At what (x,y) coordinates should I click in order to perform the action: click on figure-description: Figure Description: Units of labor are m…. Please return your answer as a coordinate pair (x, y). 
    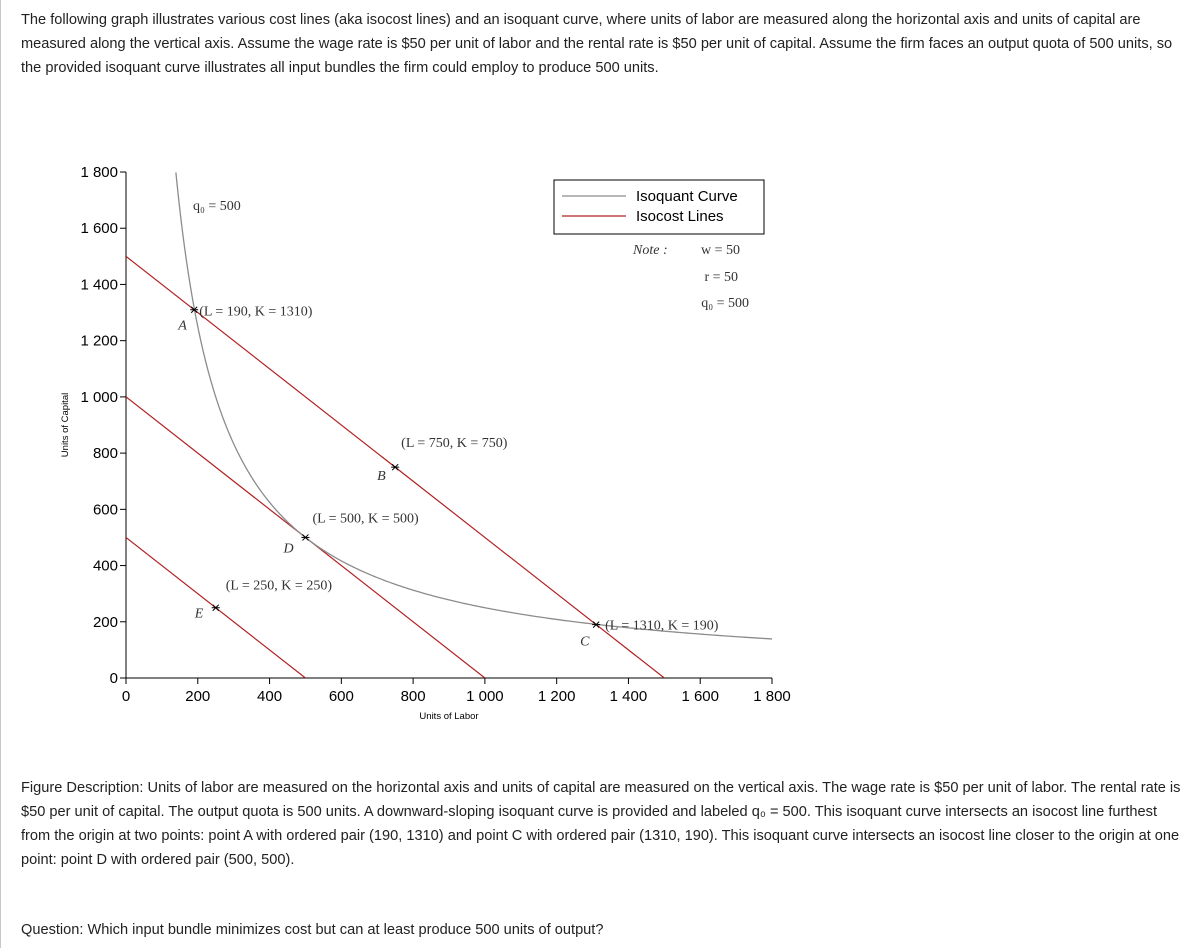
    Looking at the image, I should click on (601, 824).